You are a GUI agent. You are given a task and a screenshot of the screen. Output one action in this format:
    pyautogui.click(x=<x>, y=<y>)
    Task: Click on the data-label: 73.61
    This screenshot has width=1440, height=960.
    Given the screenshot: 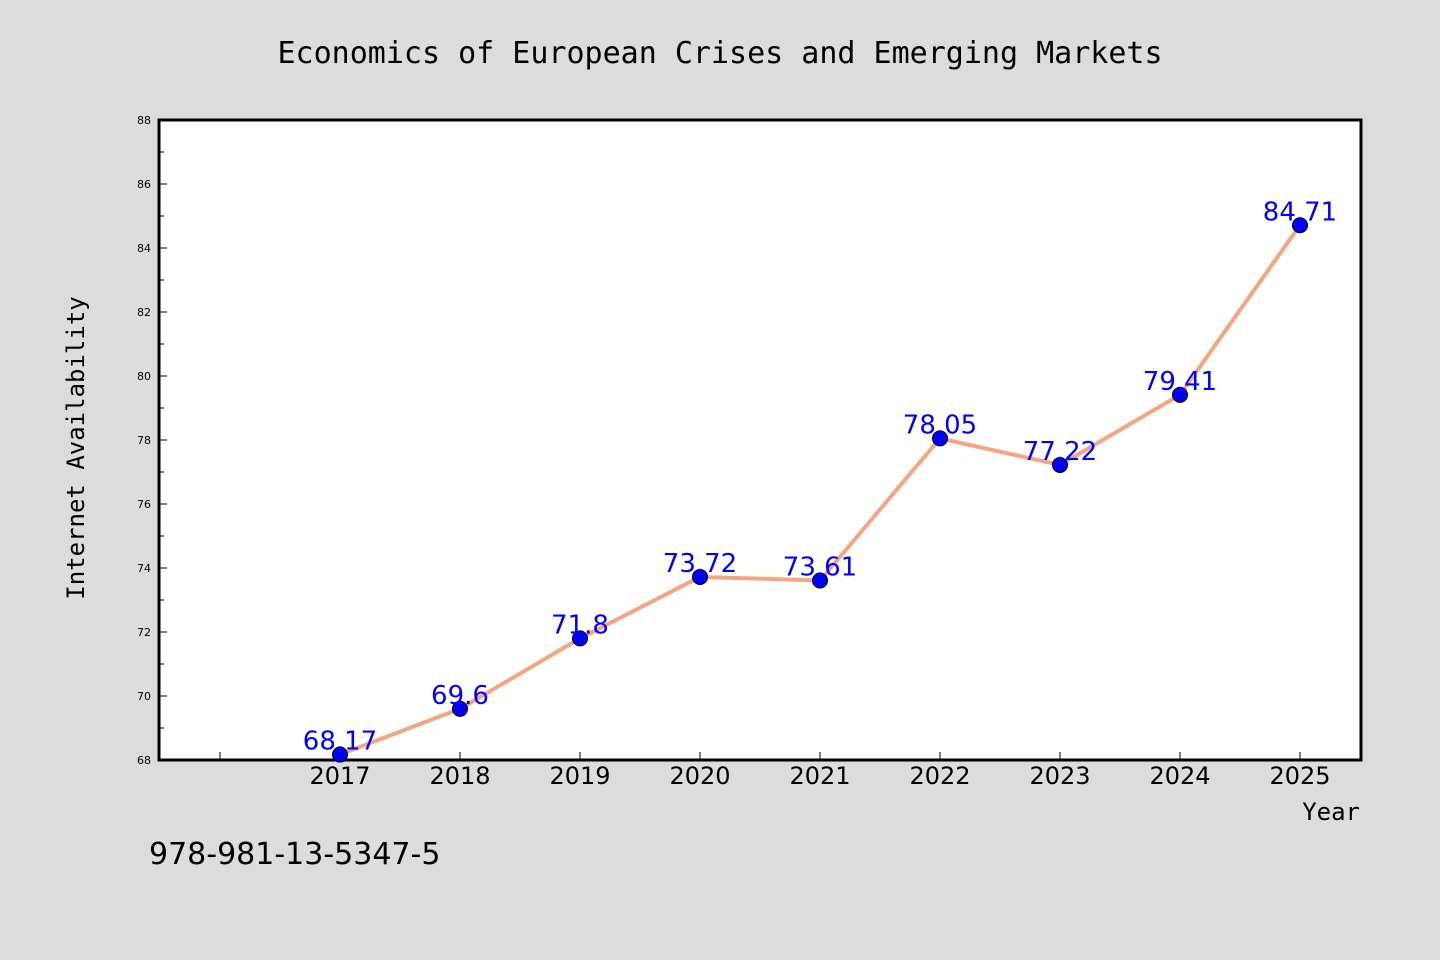 What is the action you would take?
    pyautogui.click(x=820, y=567)
    